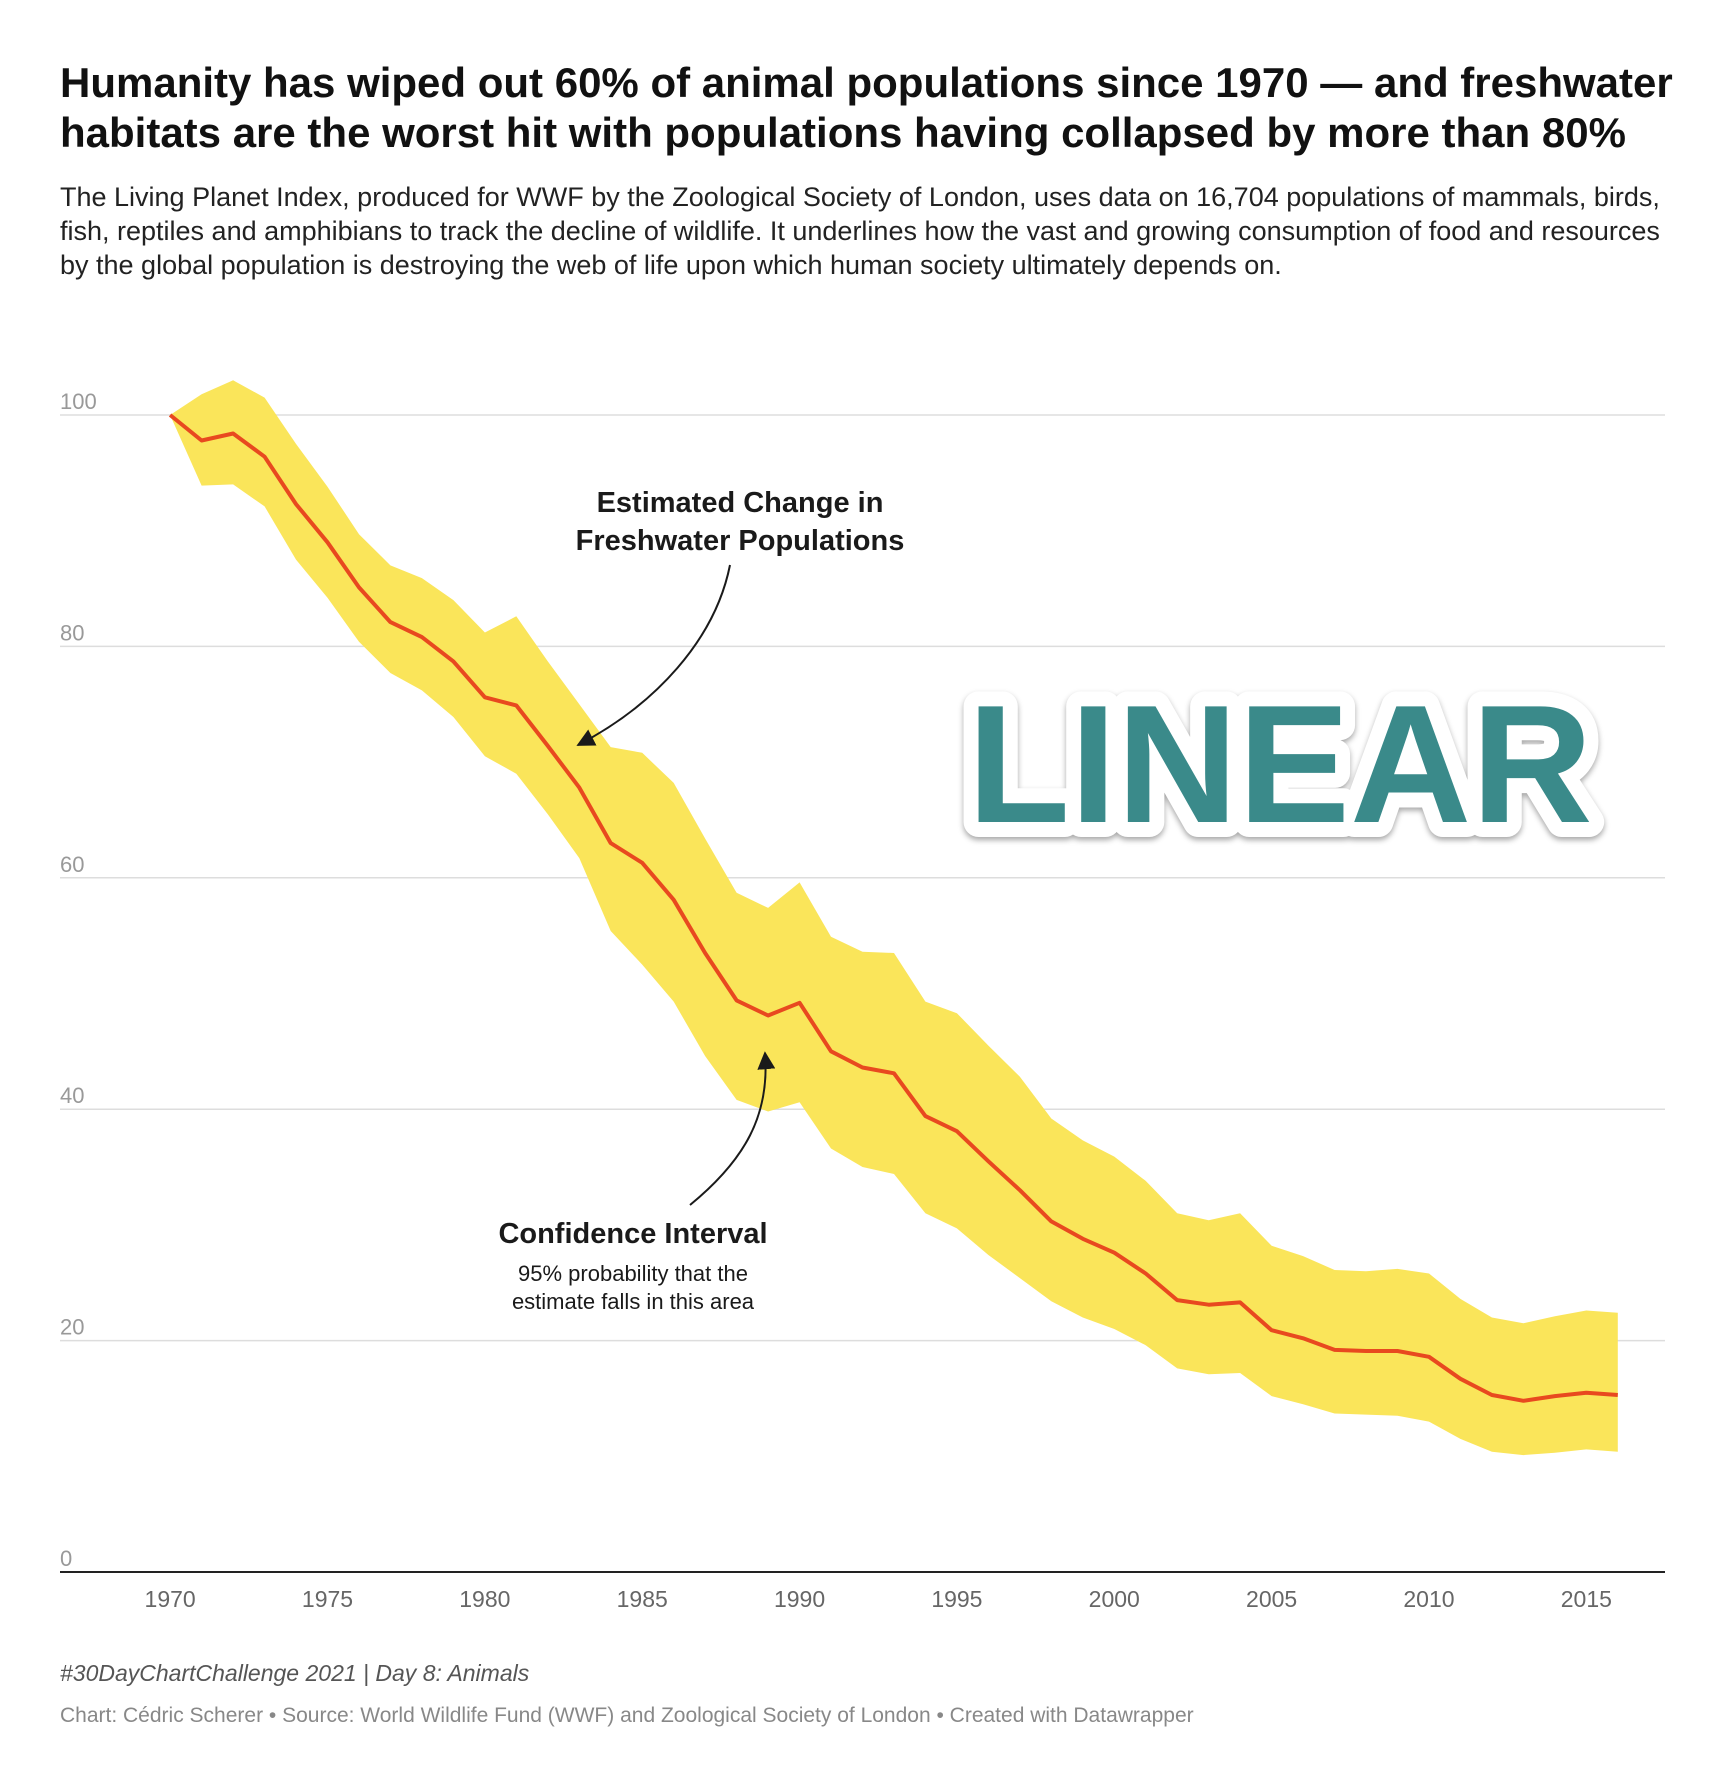 This screenshot has width=1728, height=1792. What do you see at coordinates (1271, 1599) in the screenshot?
I see `x-tick-label-2005: 2005` at bounding box center [1271, 1599].